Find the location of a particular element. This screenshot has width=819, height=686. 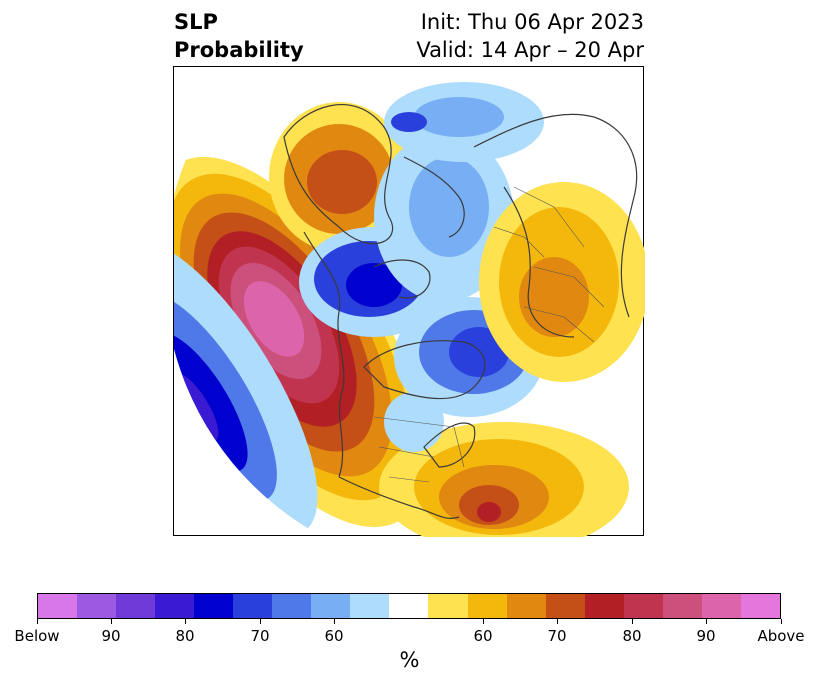

map-title: SLP Probability is located at coordinates (239, 36).